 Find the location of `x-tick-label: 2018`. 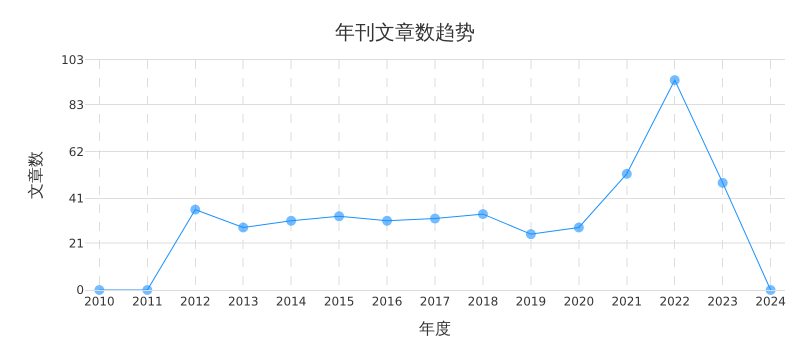

x-tick-label: 2018 is located at coordinates (483, 301).